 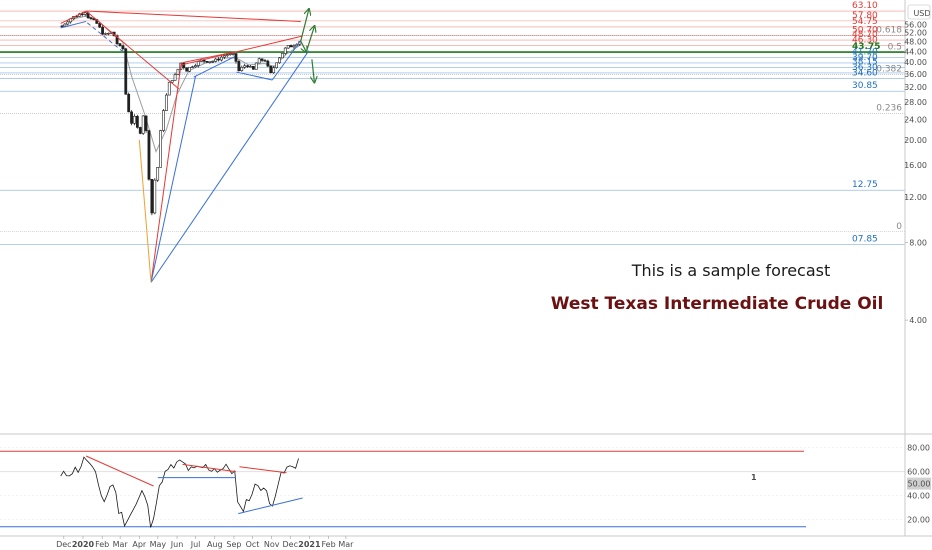 I want to click on level-label-10: 36.30, so click(x=865, y=68).